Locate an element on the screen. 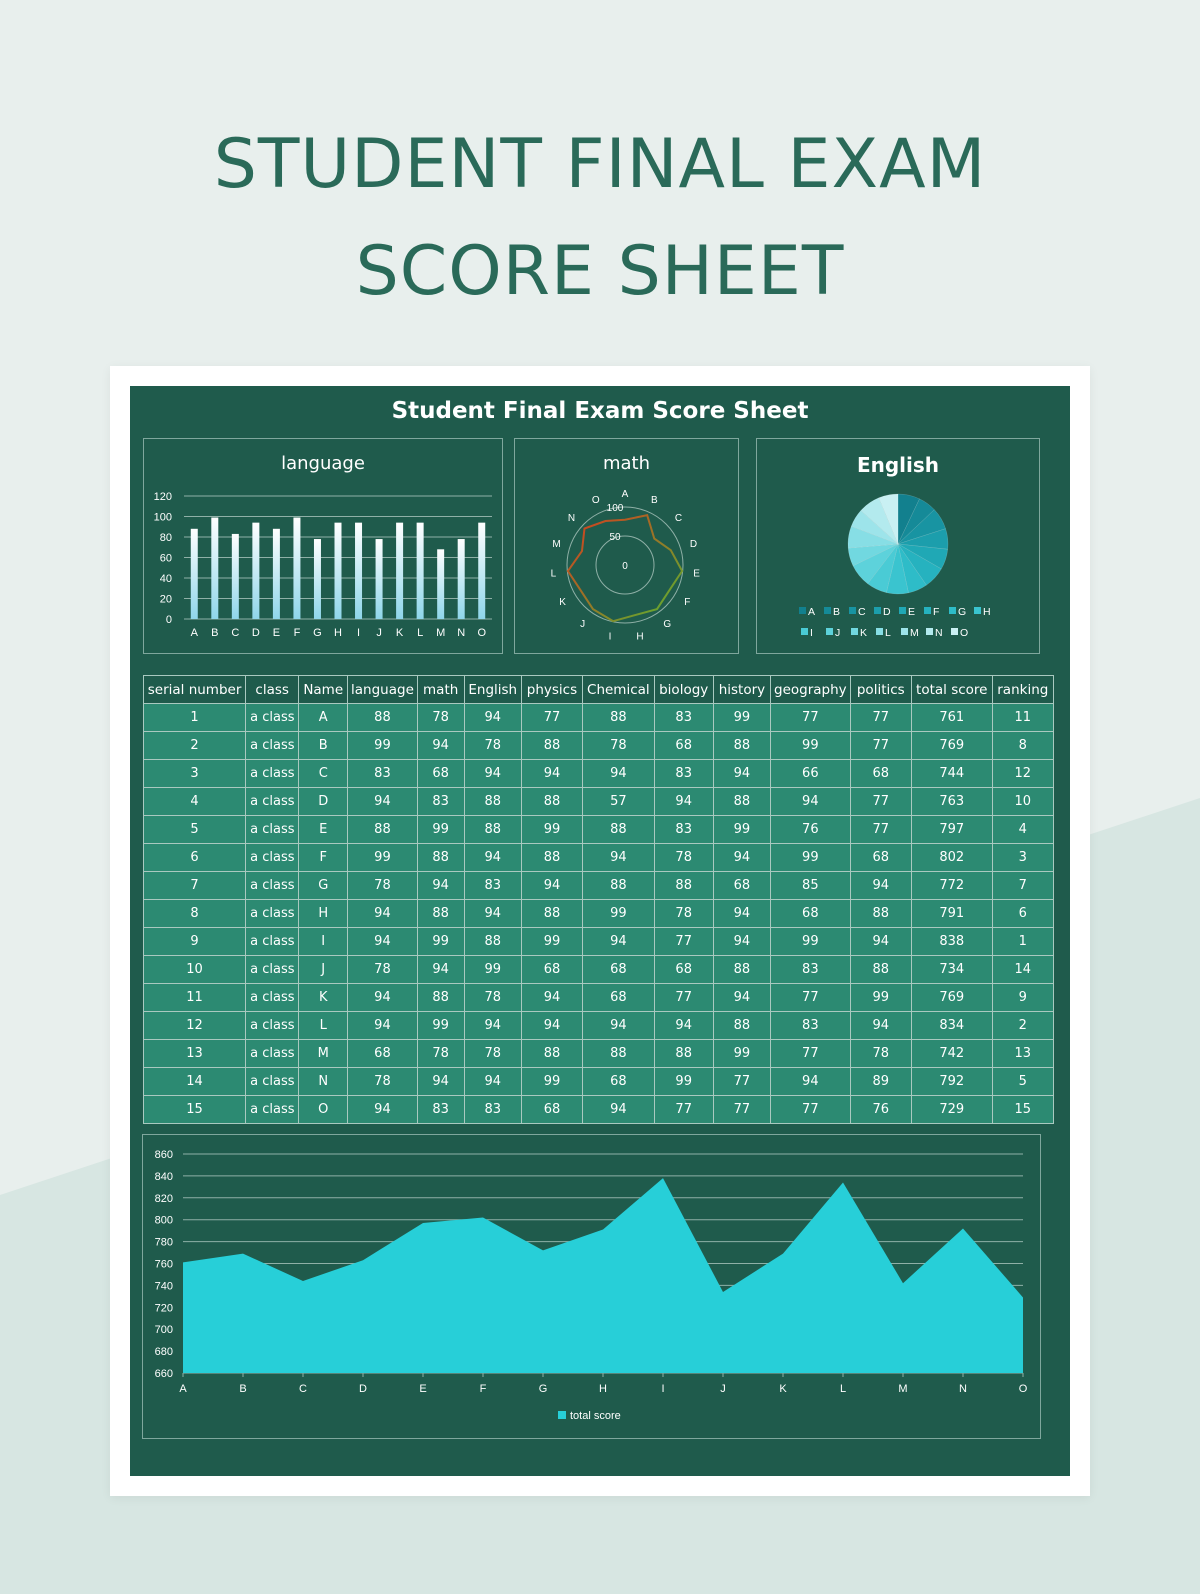 Image resolution: width=1200 pixels, height=1594 pixels. x-tick-label: K is located at coordinates (783, 1389).